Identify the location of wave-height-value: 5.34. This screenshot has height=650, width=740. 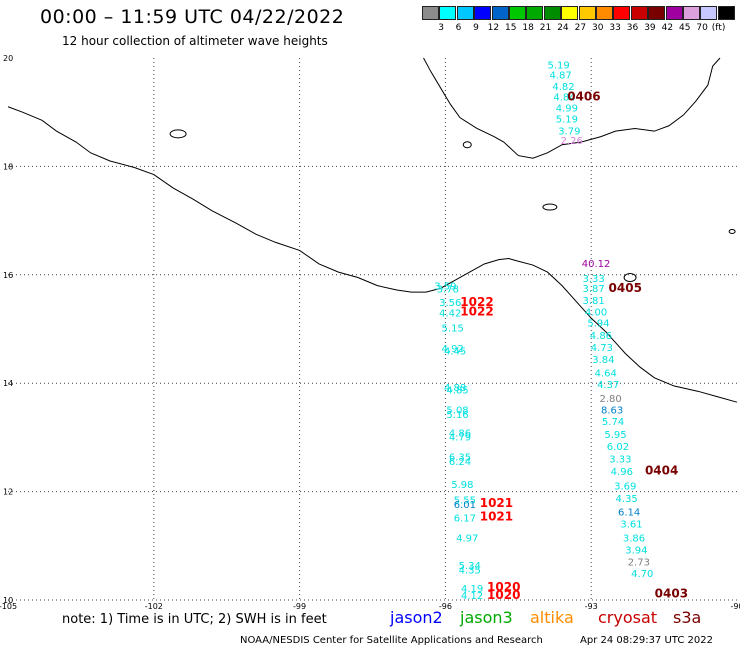
(470, 566).